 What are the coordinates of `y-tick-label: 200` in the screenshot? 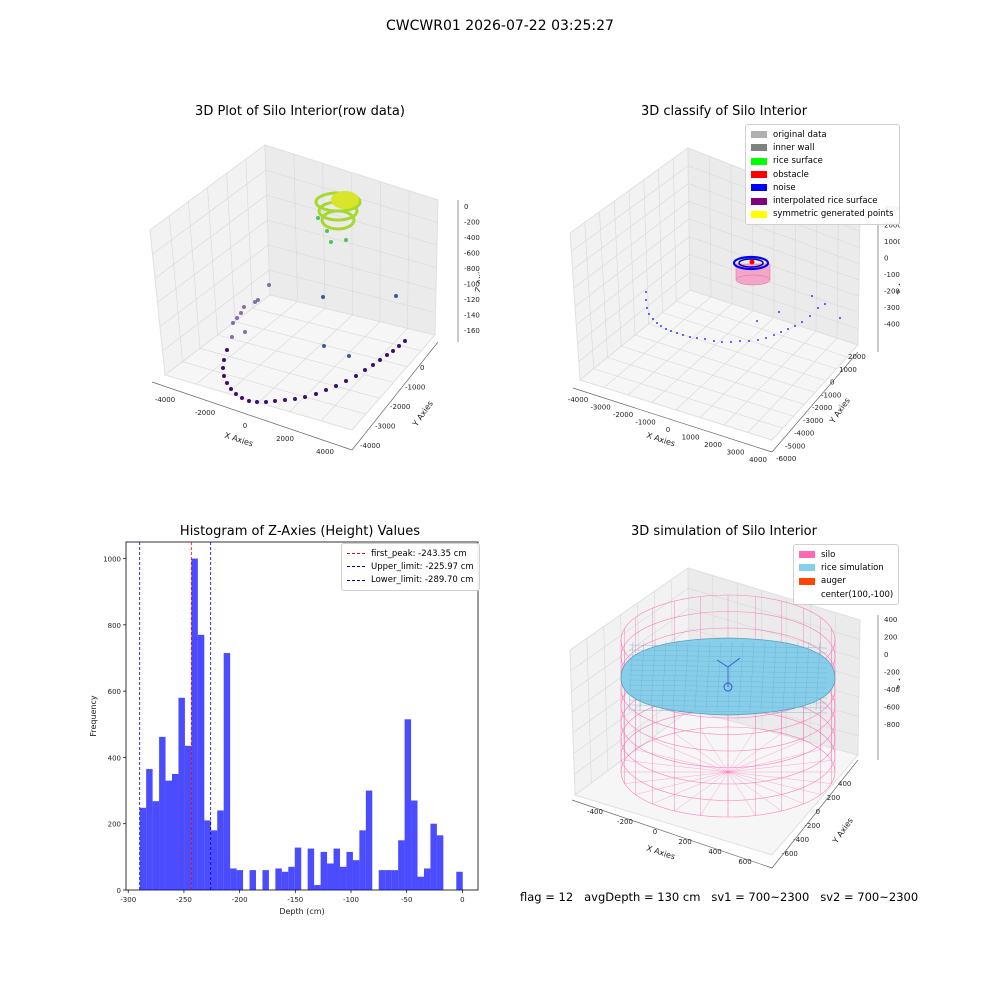 It's located at (833, 798).